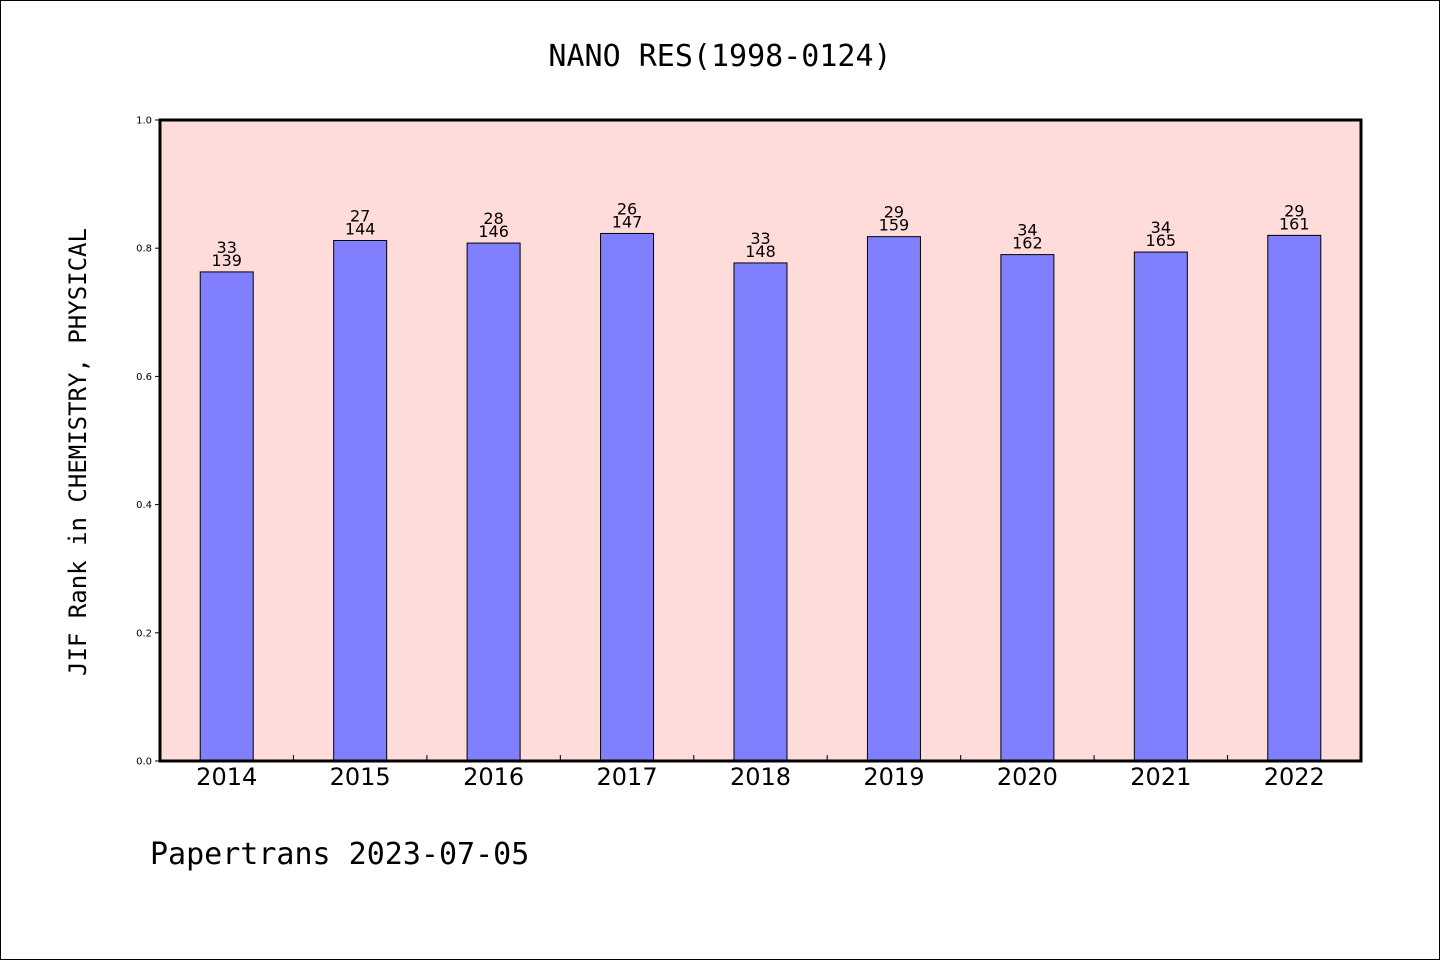  Describe the element at coordinates (627, 777) in the screenshot. I see `x-tick-label: 2017` at that location.